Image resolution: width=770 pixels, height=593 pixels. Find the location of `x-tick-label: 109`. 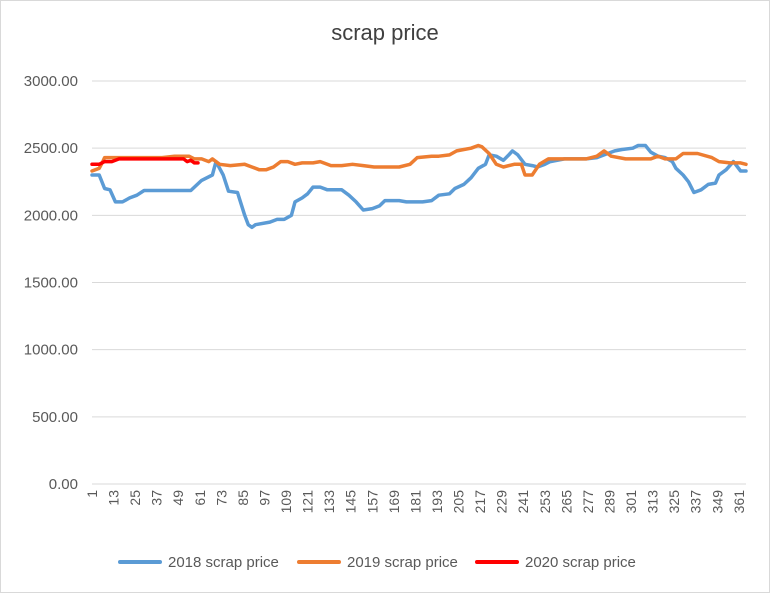

x-tick-label: 109 is located at coordinates (286, 502).